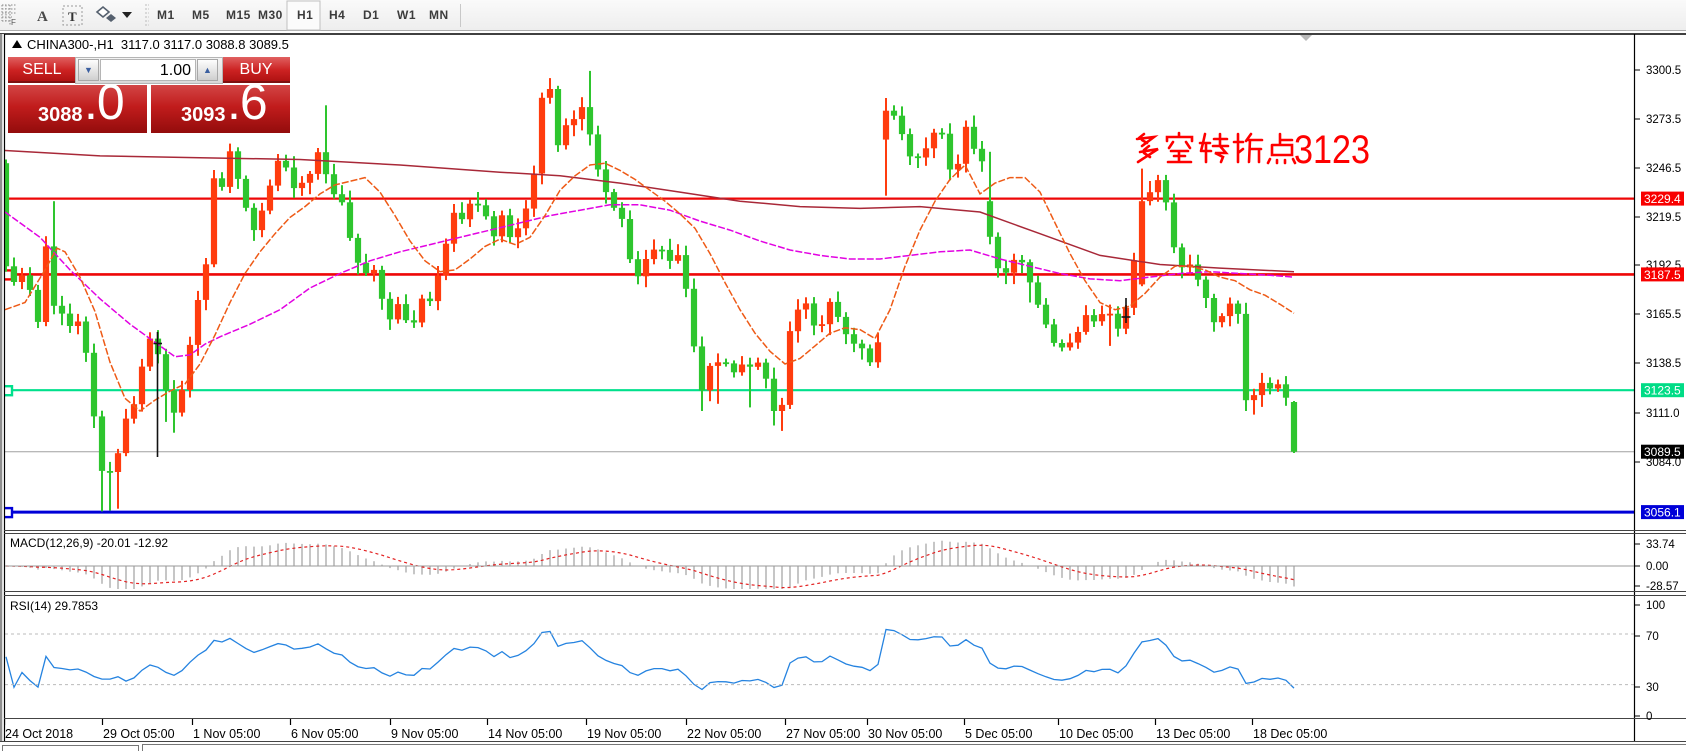 The image size is (1686, 751). I want to click on svg-text: 3246.5, so click(1663, 169).